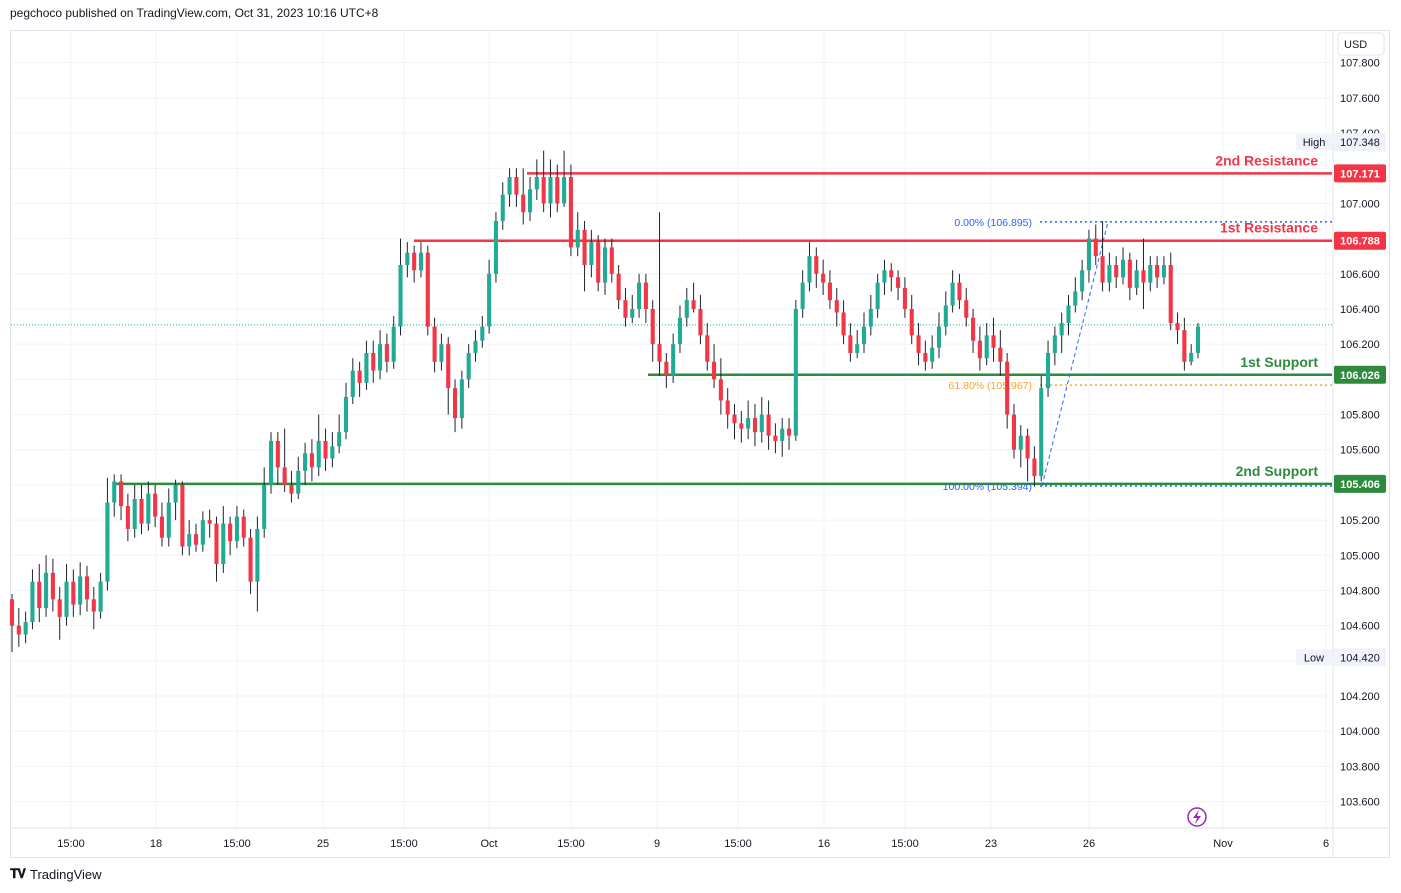 The image size is (1401, 893). I want to click on level-price-label: 107.171, so click(1360, 174).